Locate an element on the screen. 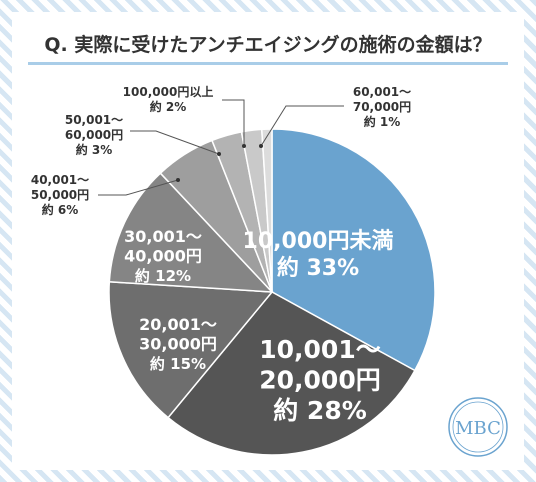 This screenshot has width=536, height=482. chart-title: Q. 実際に受けたアンチエイジングの施術の金額は？ is located at coordinates (268, 45).